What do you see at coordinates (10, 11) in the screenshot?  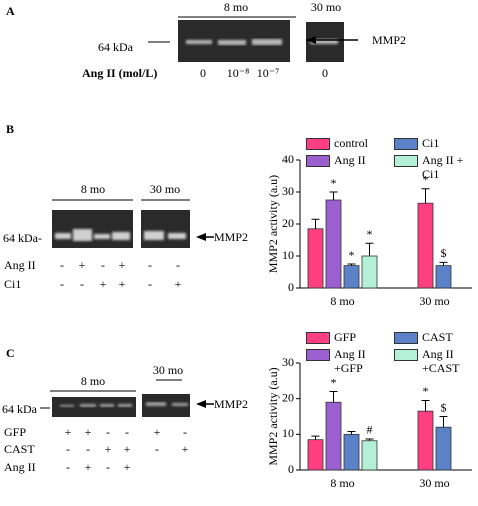 I see `panel-label: A` at bounding box center [10, 11].